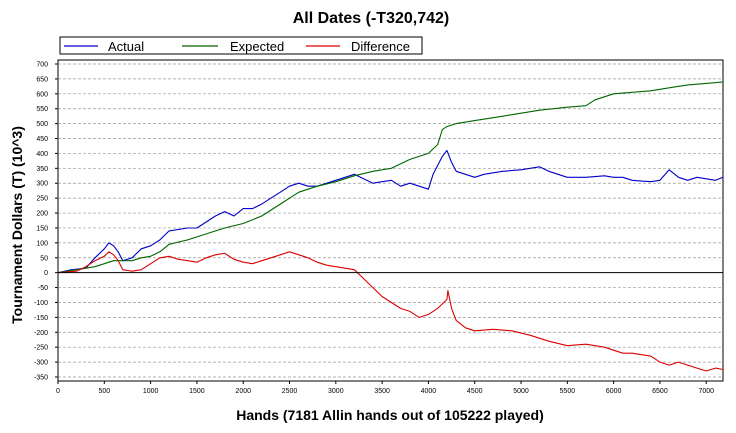 This screenshot has width=736, height=433. What do you see at coordinates (42, 214) in the screenshot?
I see `y-tick-label: 200` at bounding box center [42, 214].